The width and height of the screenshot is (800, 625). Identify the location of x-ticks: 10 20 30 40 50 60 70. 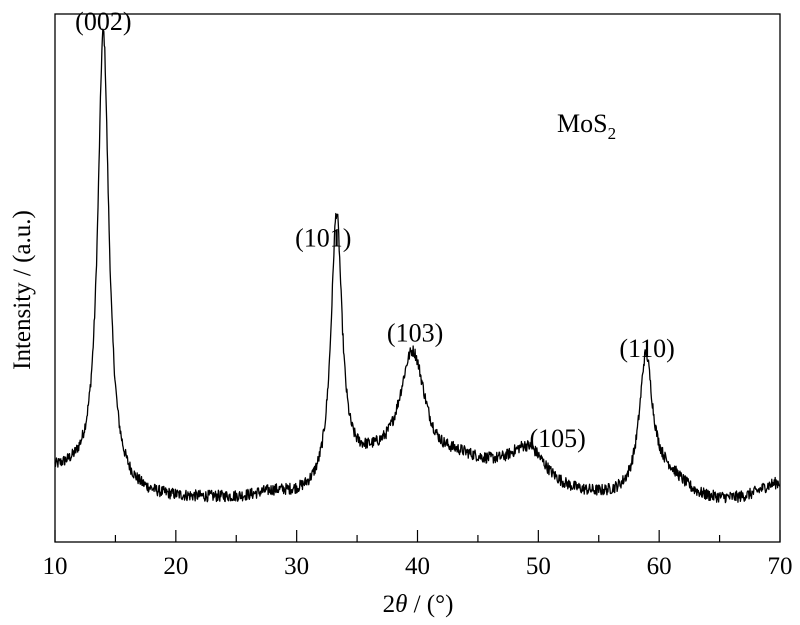
(418, 555).